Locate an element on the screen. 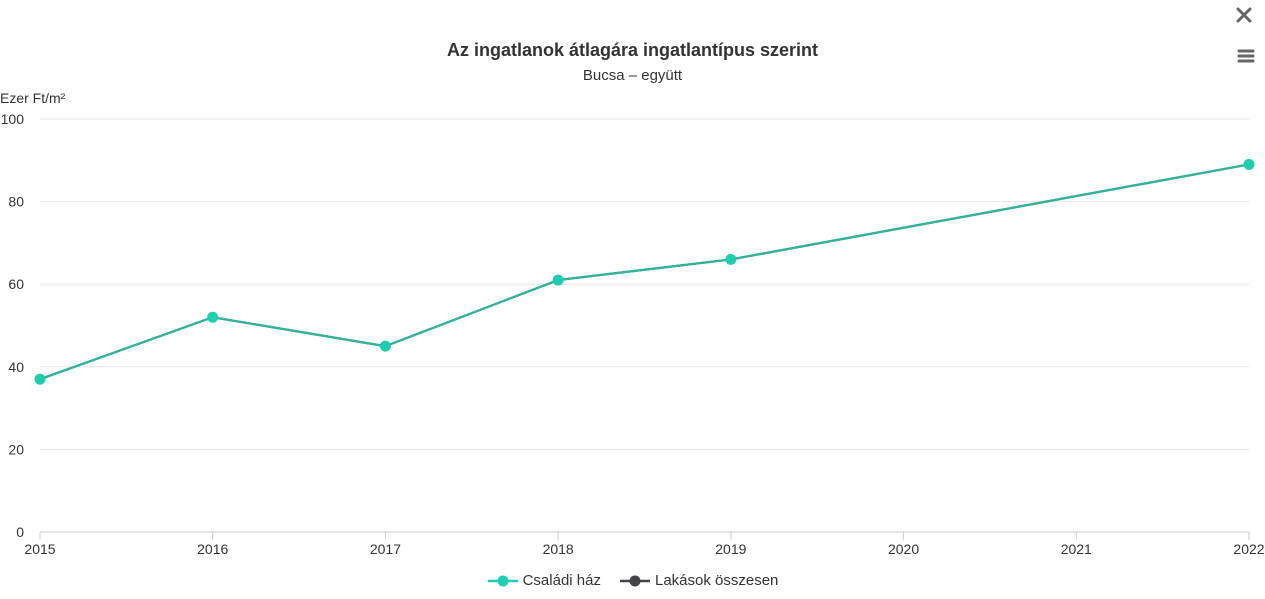 The image size is (1265, 599). y-tick-label: 40 is located at coordinates (16, 367).